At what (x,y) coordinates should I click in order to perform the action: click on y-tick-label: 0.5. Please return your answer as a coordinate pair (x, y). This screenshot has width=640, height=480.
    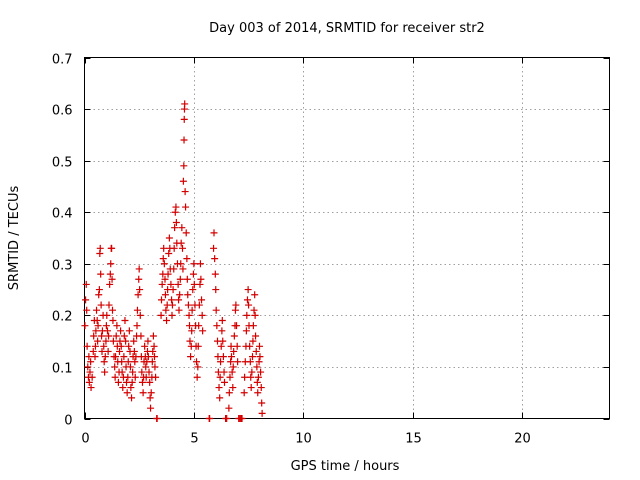
    Looking at the image, I should click on (62, 163).